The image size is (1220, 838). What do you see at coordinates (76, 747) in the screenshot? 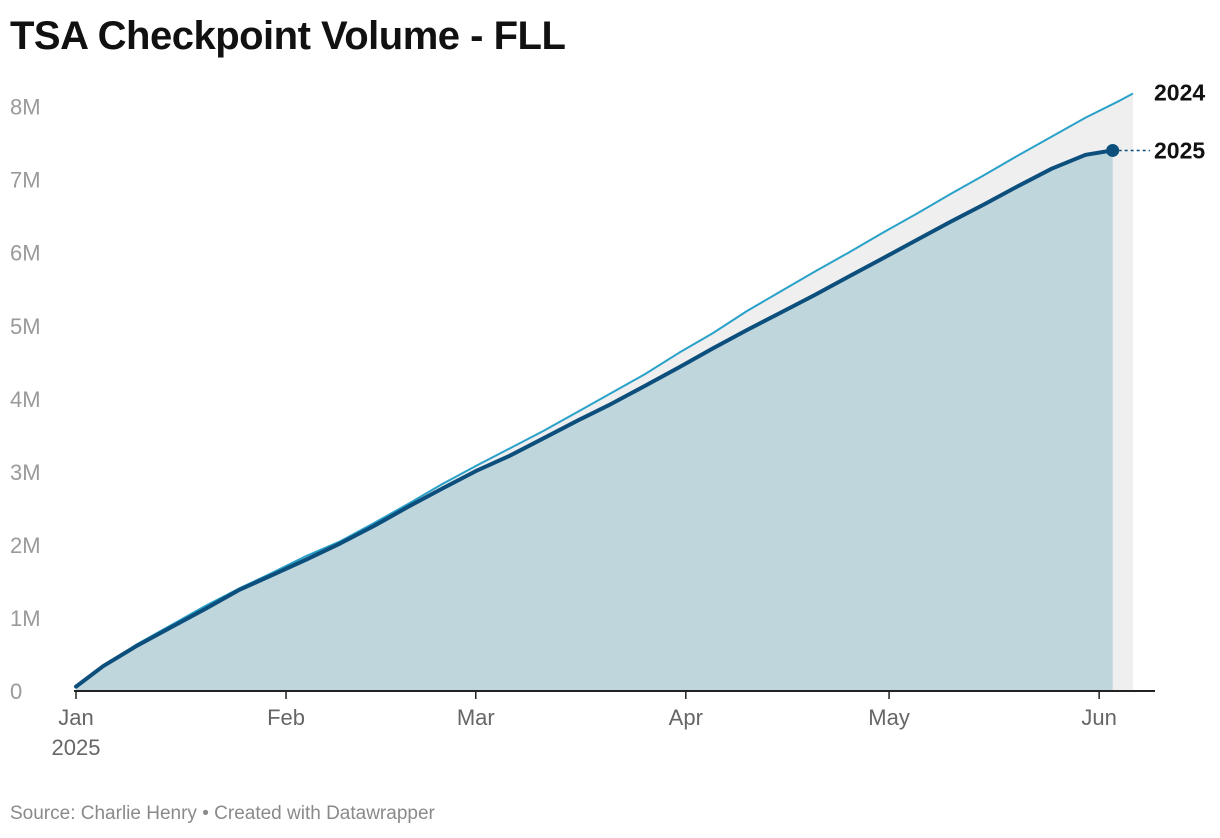
I see `x-tick-sublabel: 2025` at bounding box center [76, 747].